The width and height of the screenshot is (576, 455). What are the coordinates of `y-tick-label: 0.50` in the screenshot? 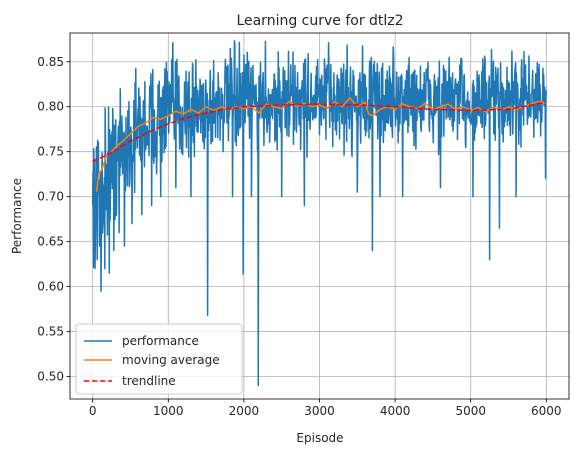 It's located at (50, 377).